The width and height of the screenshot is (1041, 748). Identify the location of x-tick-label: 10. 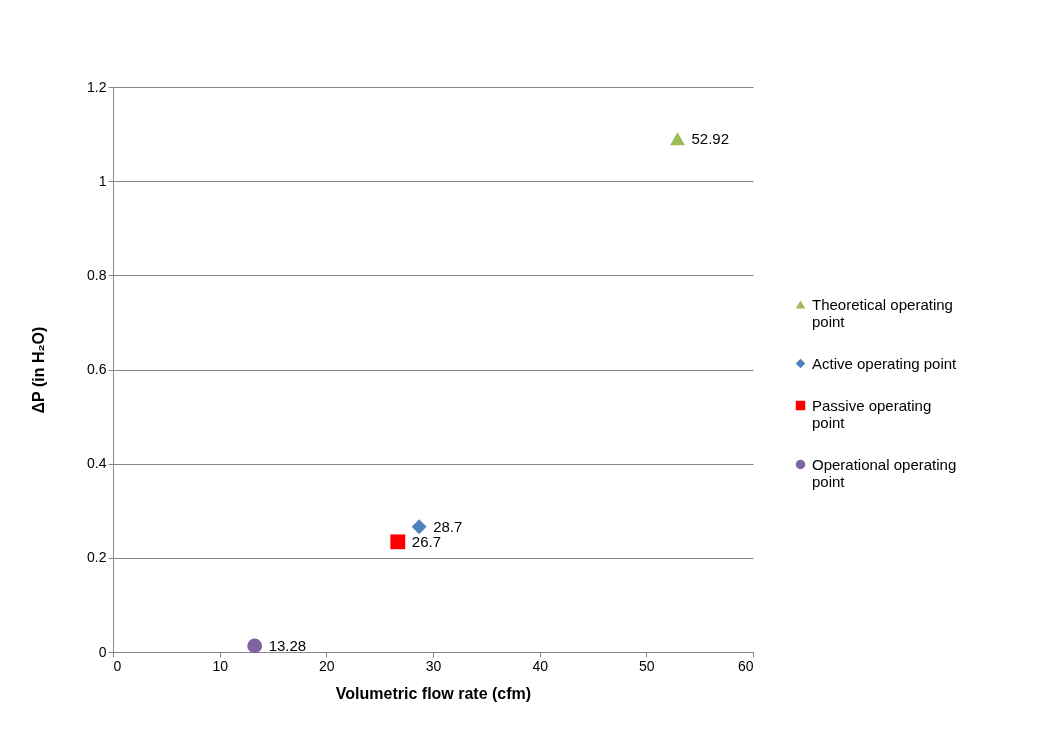
(220, 665).